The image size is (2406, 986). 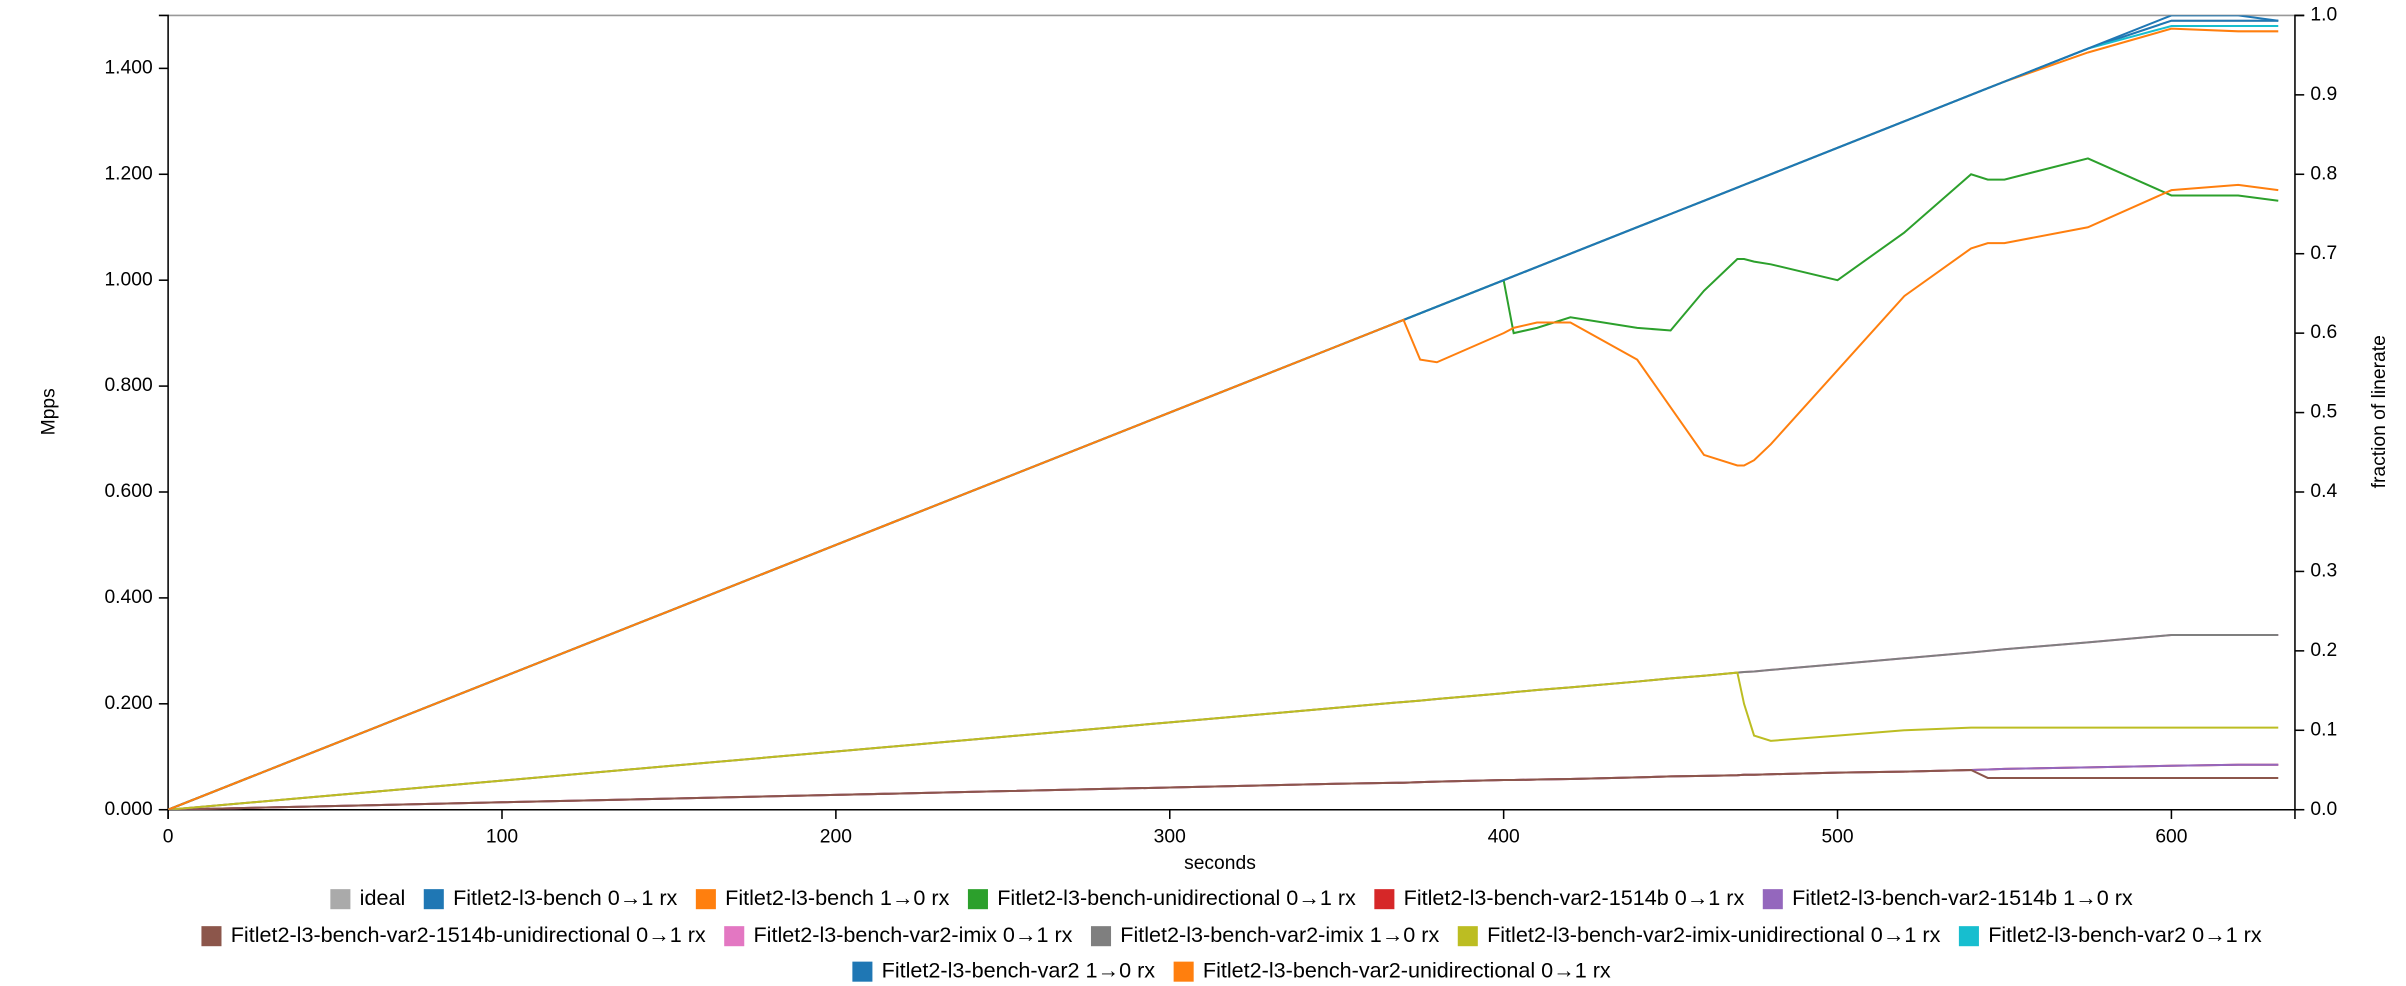 What do you see at coordinates (837, 897) in the screenshot?
I see `legend-label: Fitlet2-l3-bench 1→0 rx` at bounding box center [837, 897].